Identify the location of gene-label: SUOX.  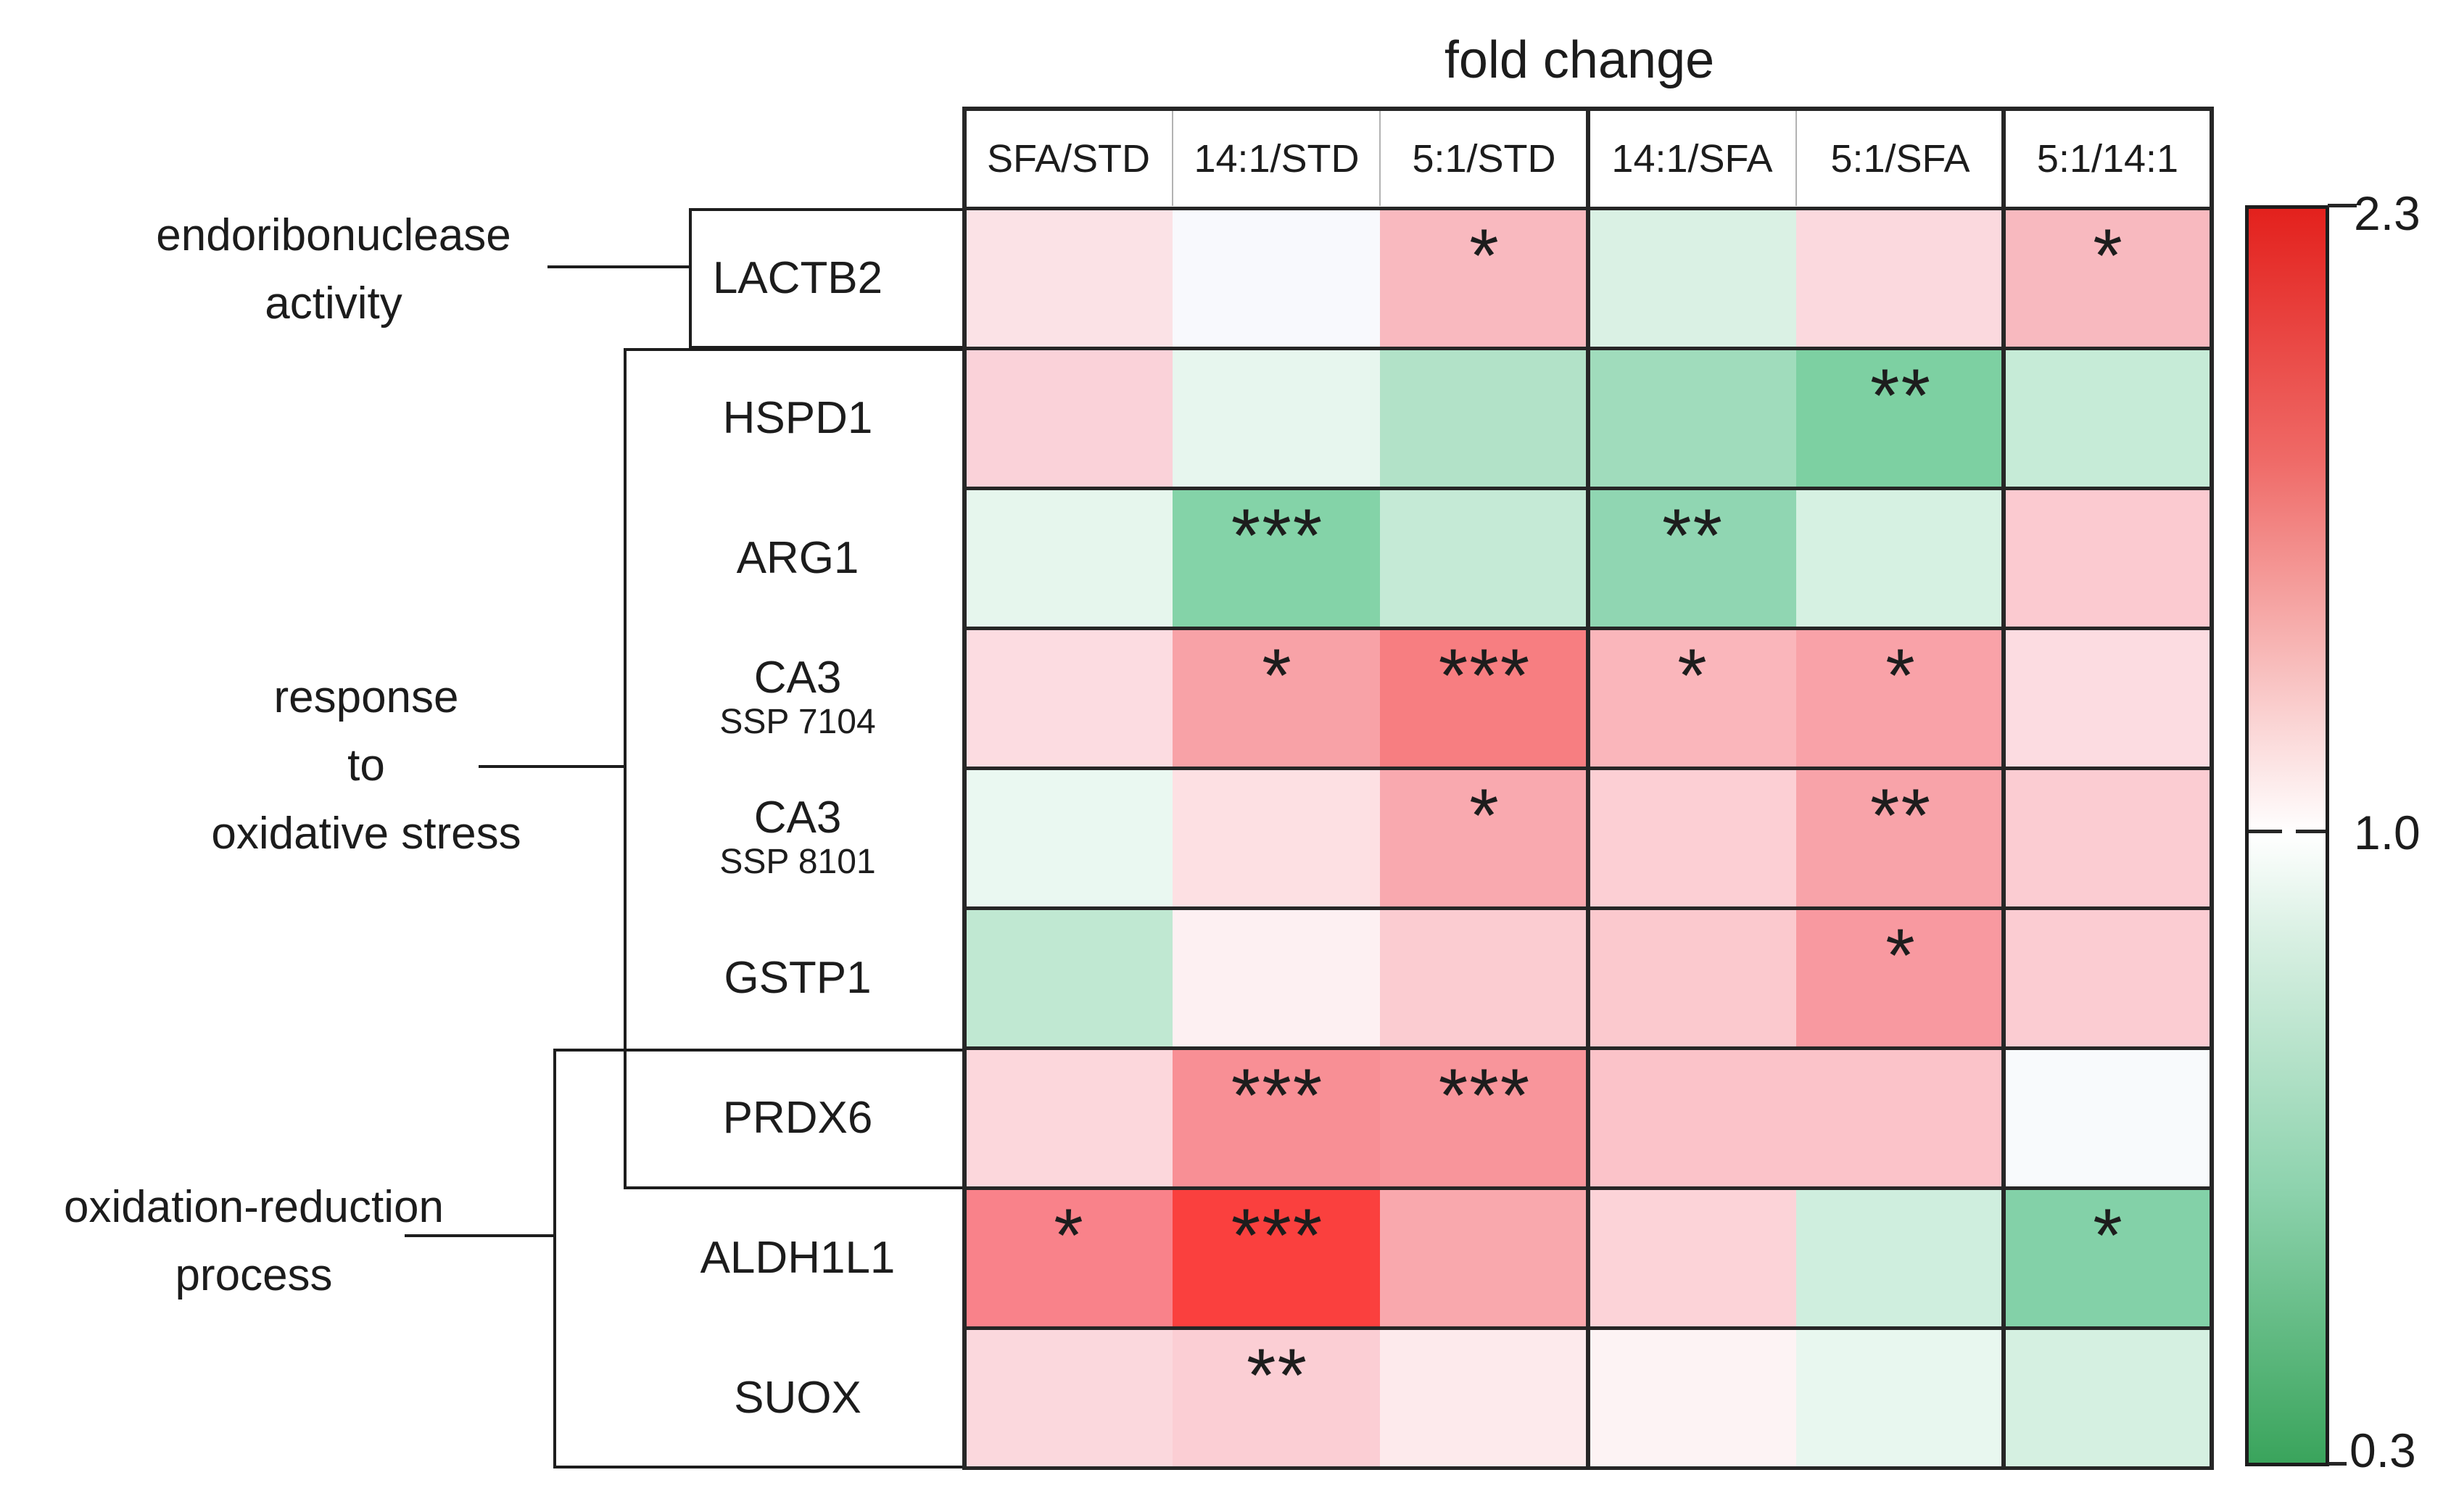
(797, 1398).